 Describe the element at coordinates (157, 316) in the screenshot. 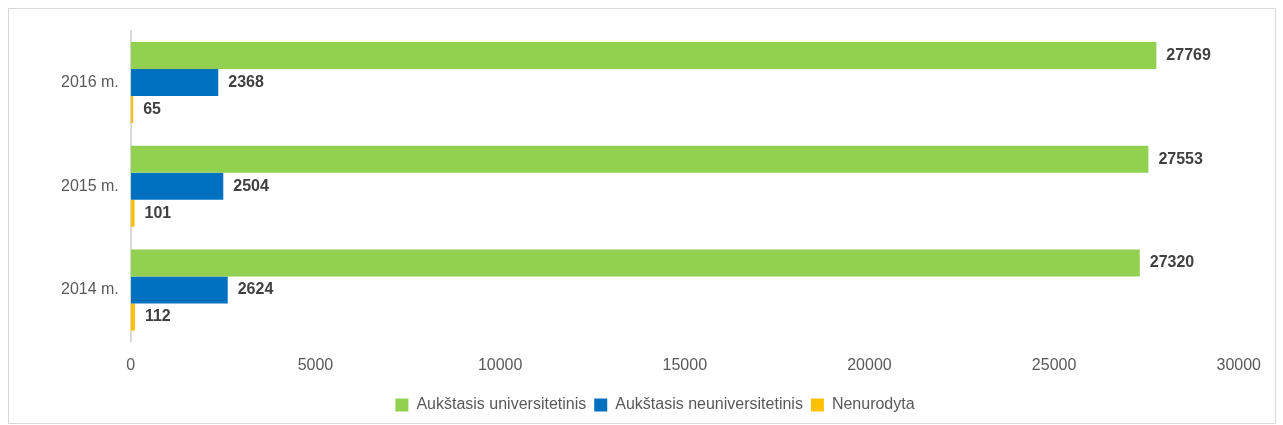

I see `data-label: 112` at that location.